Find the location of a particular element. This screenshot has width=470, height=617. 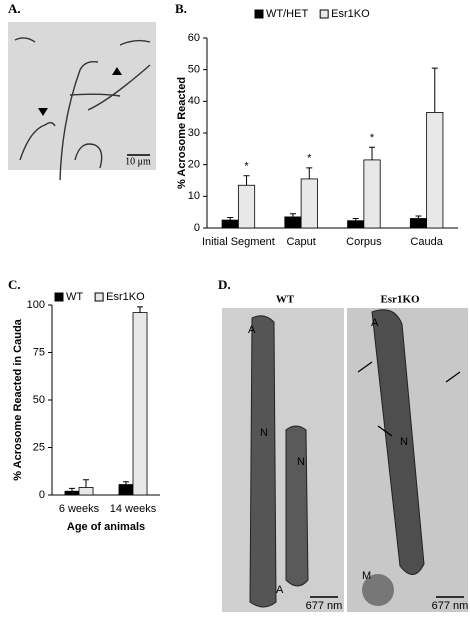

x-axis-title: Age of animals is located at coordinates (106, 527).